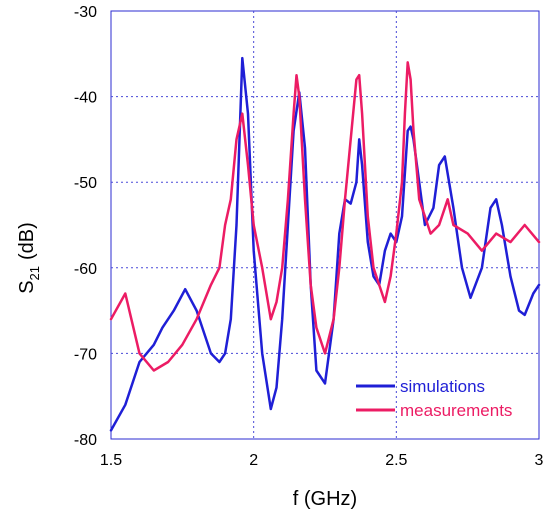 This screenshot has height=521, width=550. What do you see at coordinates (111, 460) in the screenshot?
I see `x-tick-label: 1.5` at bounding box center [111, 460].